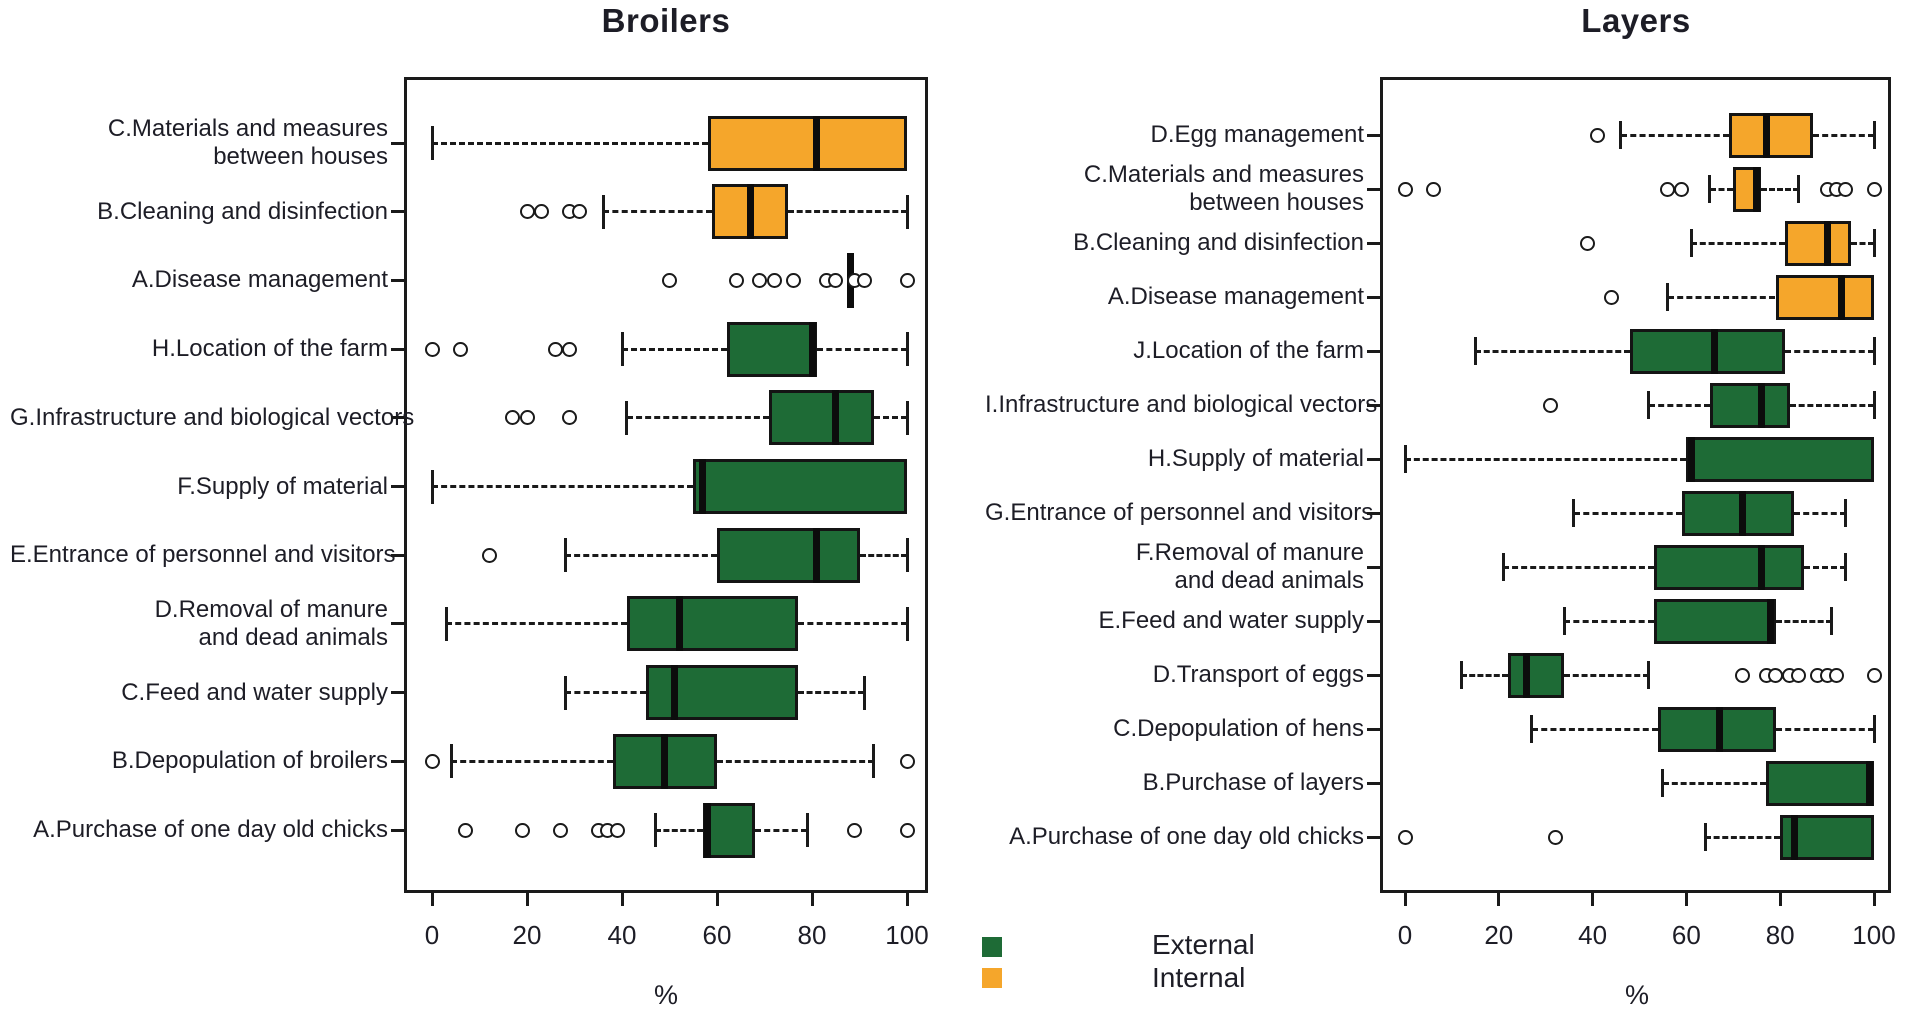  Describe the element at coordinates (1238, 728) in the screenshot. I see `category-label-line: C.Depopulation of hens` at that location.